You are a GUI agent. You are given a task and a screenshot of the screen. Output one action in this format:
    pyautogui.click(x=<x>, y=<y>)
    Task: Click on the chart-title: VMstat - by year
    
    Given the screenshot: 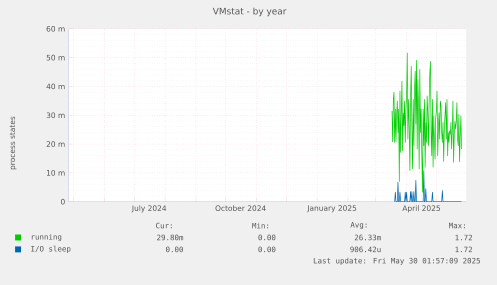 What is the action you would take?
    pyautogui.click(x=249, y=12)
    